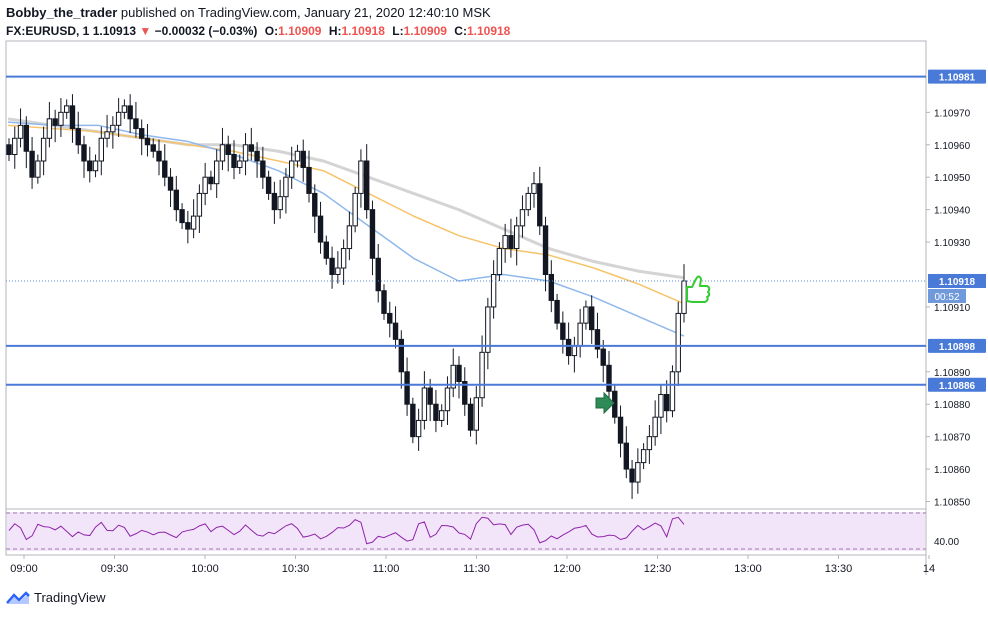  Describe the element at coordinates (425, 31) in the screenshot. I see `low-value: 1.10909` at that location.